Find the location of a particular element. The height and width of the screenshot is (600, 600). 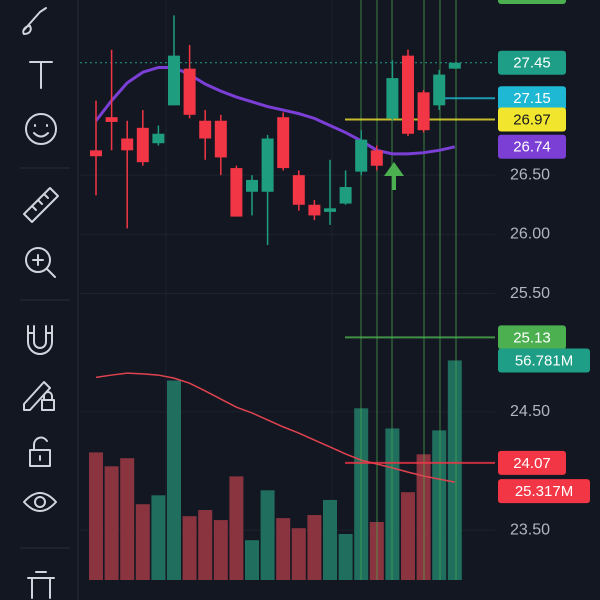

eye-tool is located at coordinates (40, 502).